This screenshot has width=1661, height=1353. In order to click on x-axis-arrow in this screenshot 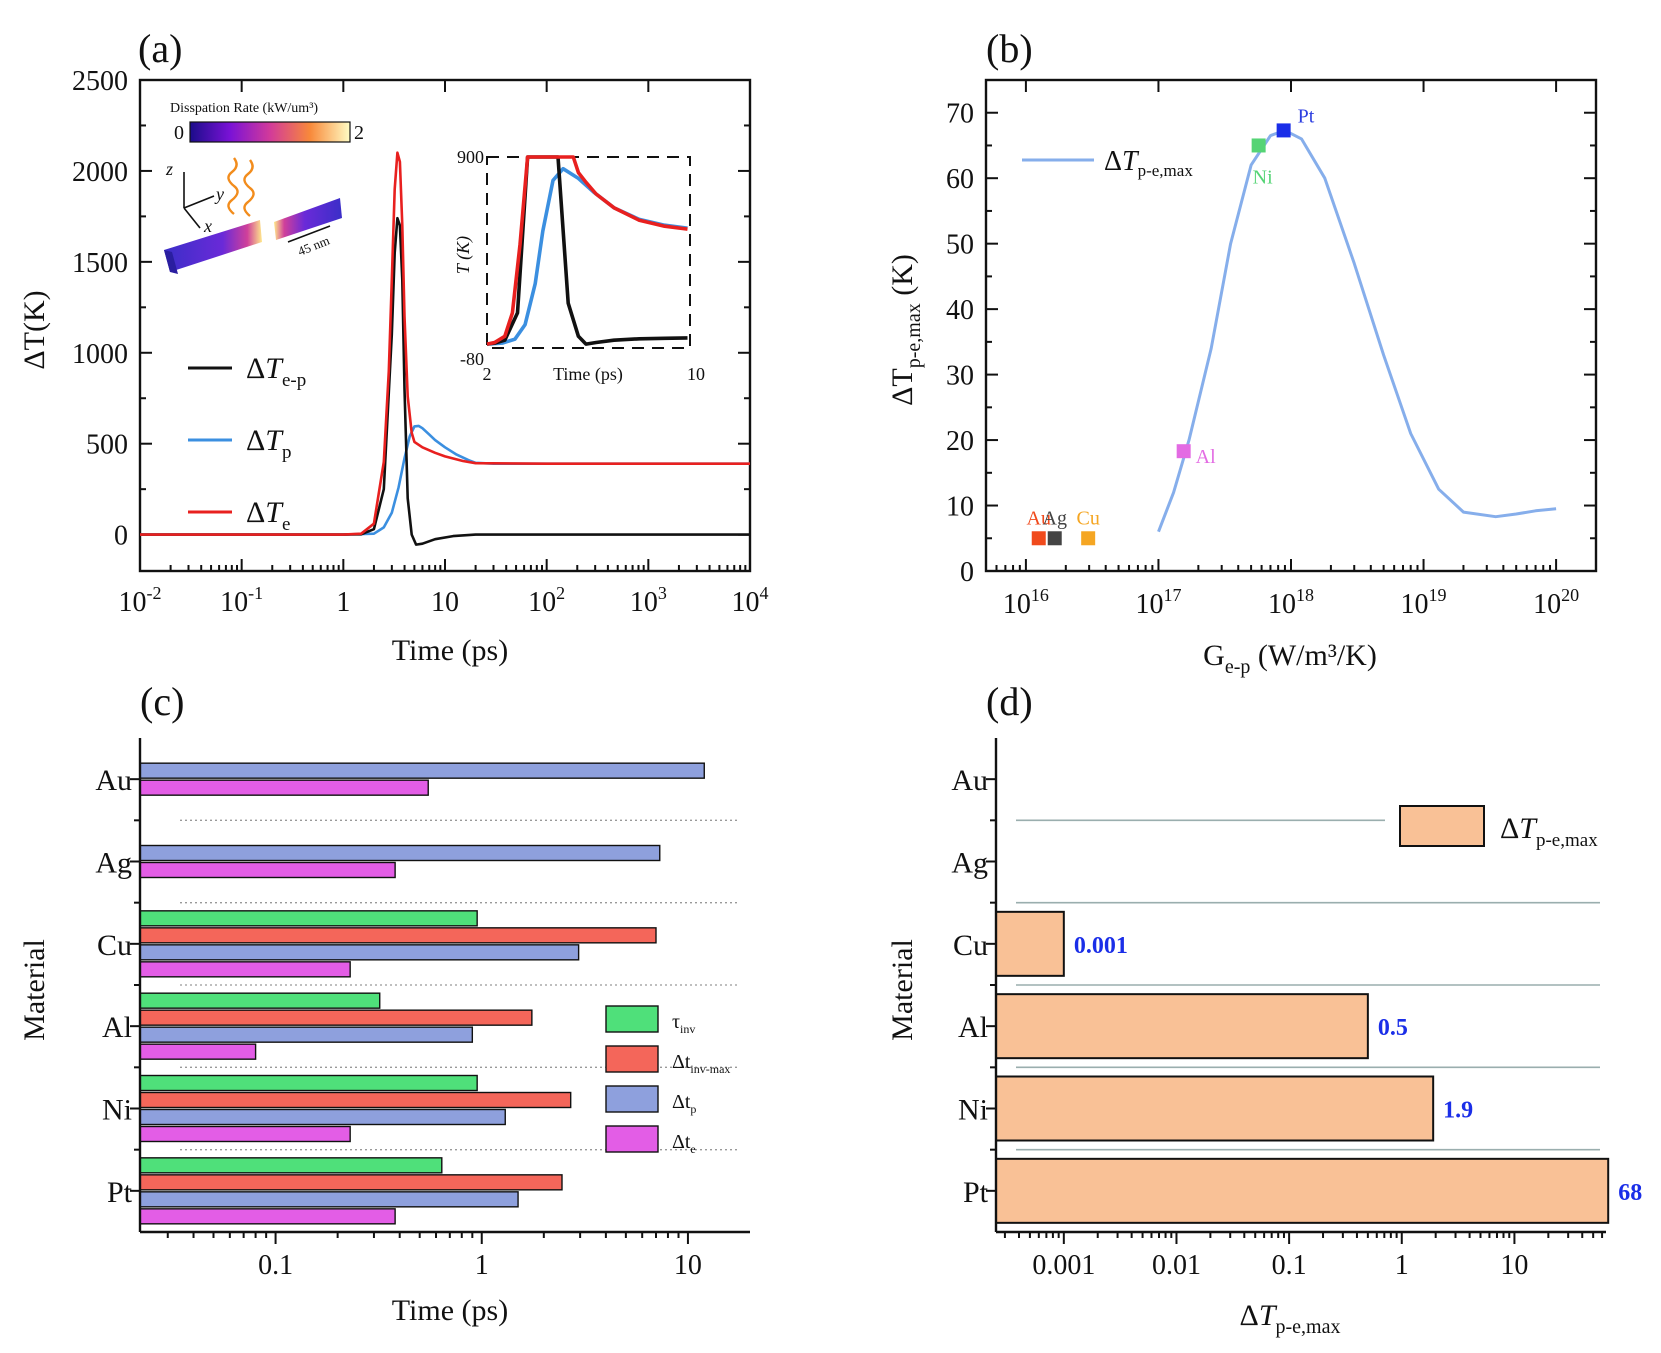, I will do `click(192, 218)`.